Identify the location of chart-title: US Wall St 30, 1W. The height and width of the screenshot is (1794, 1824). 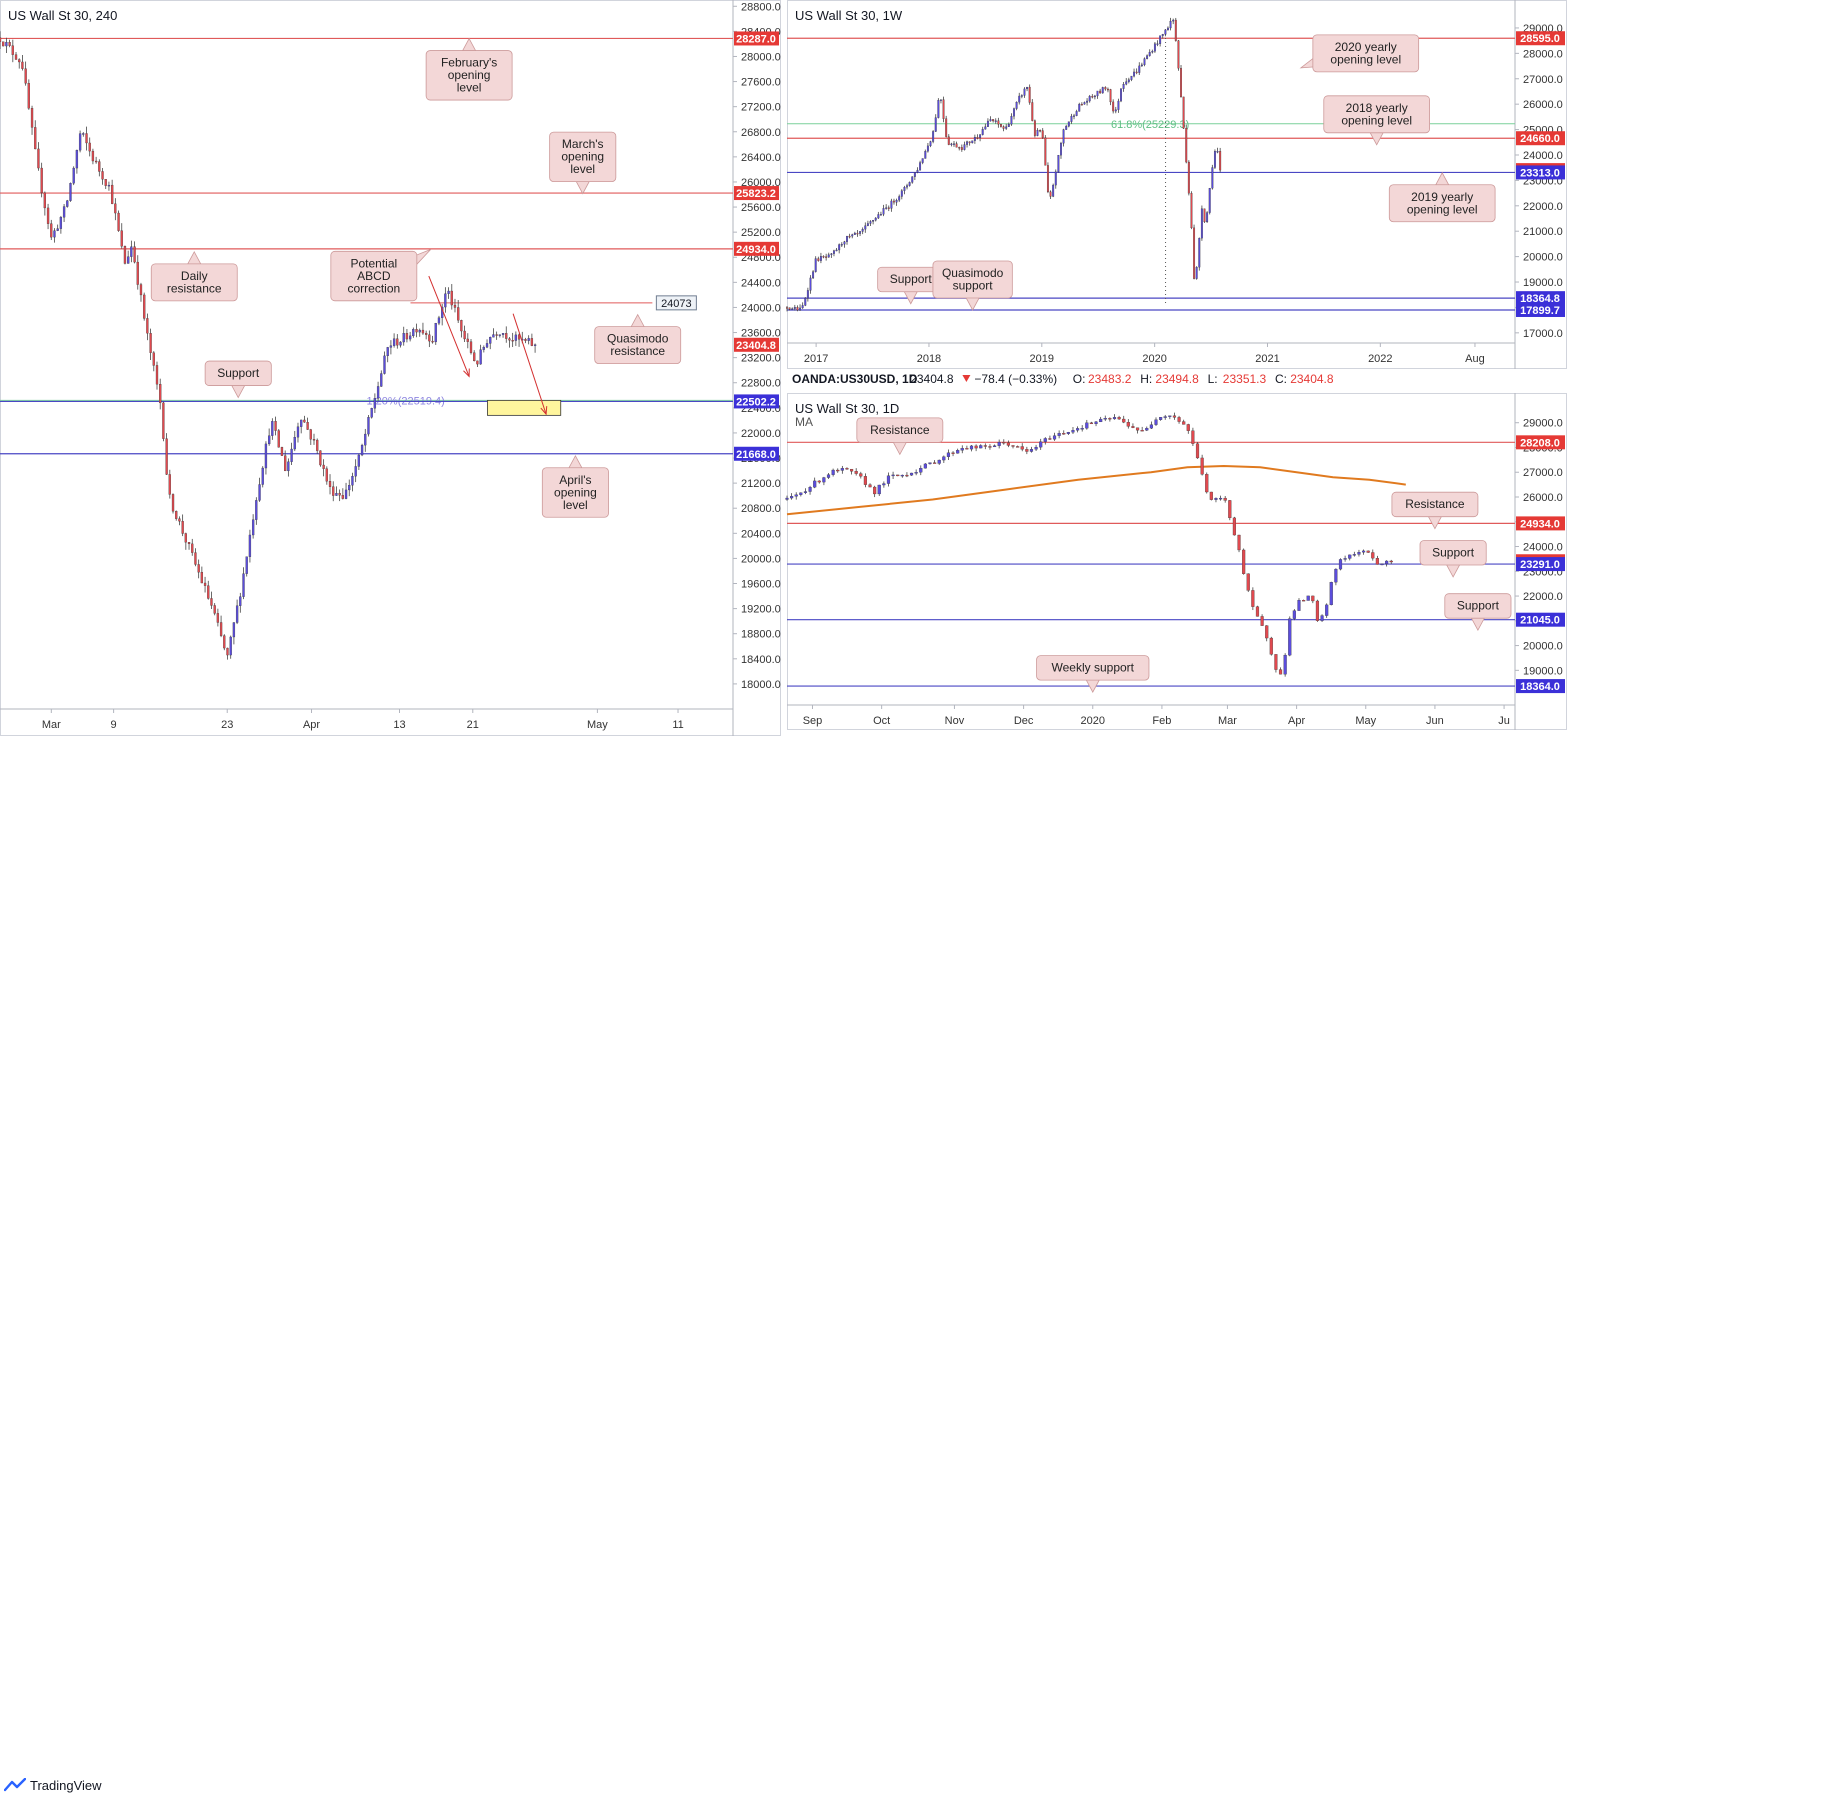
(849, 15).